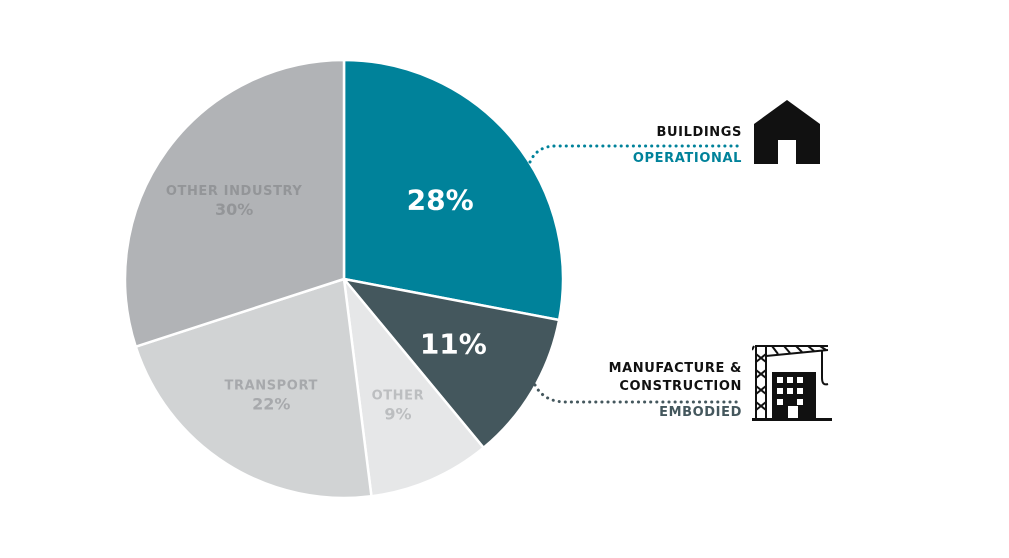 This screenshot has width=1009, height=558. What do you see at coordinates (792, 383) in the screenshot?
I see `crane-building-icon` at bounding box center [792, 383].